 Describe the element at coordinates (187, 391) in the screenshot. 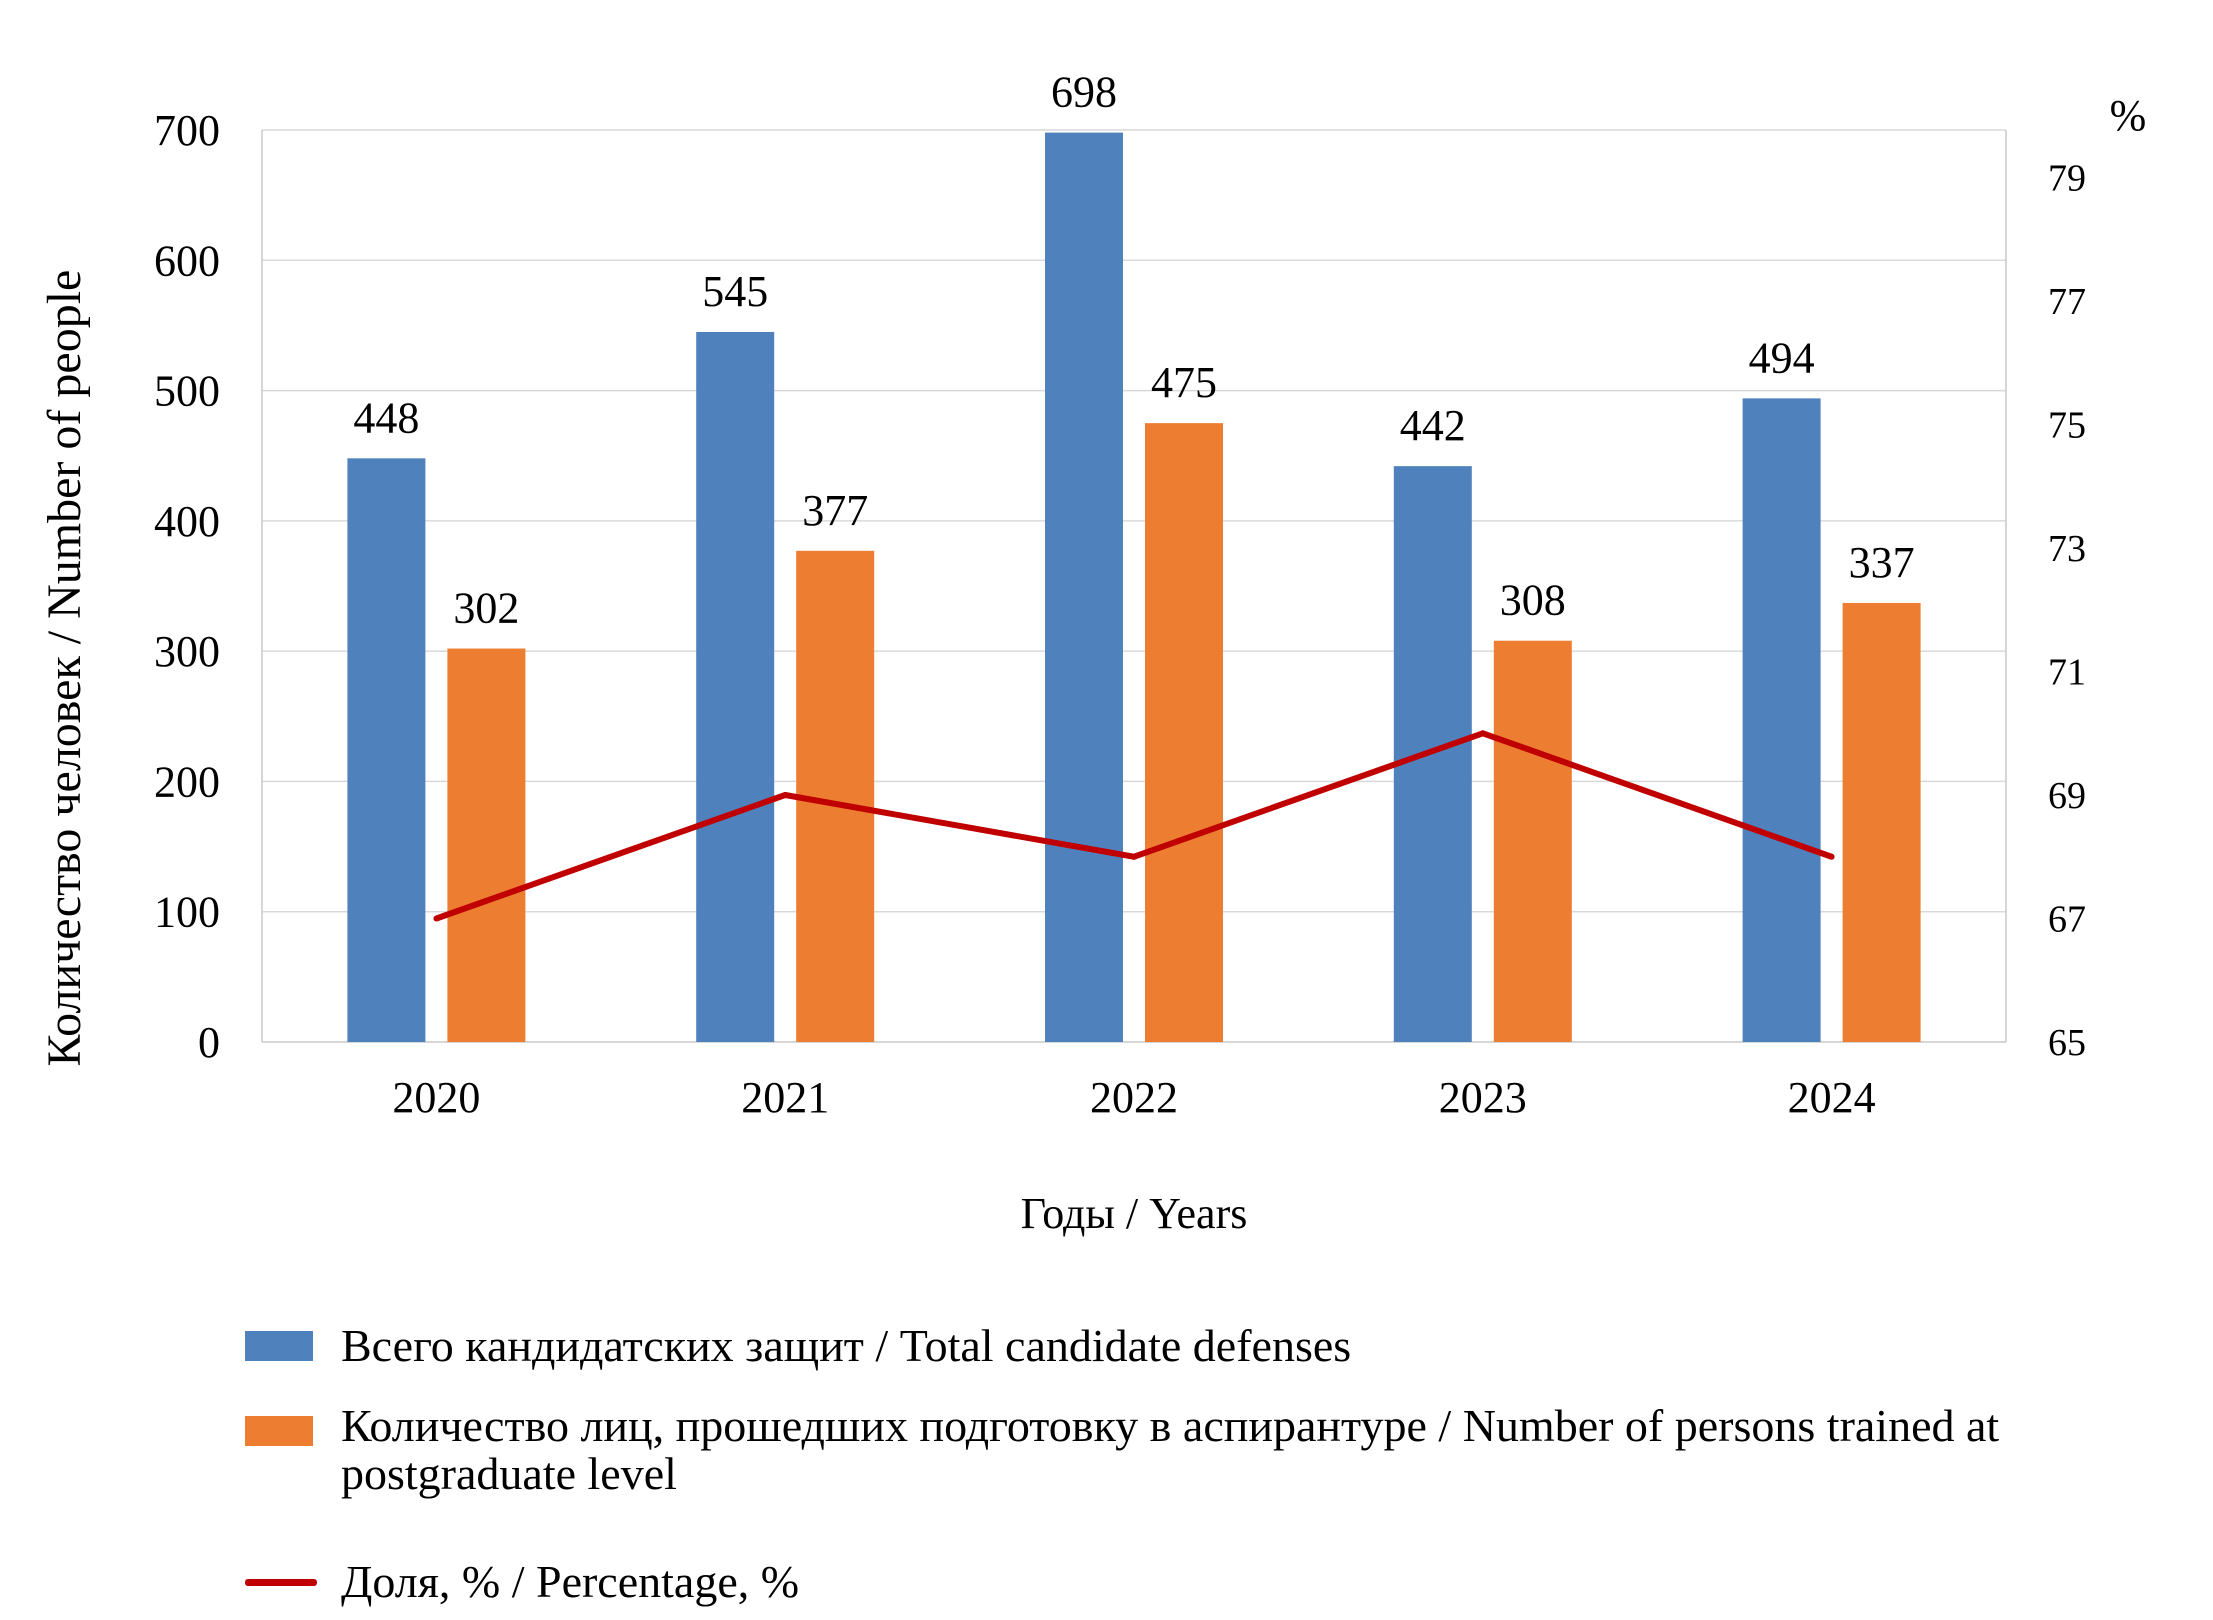

I see `y-tick-label: 500` at that location.